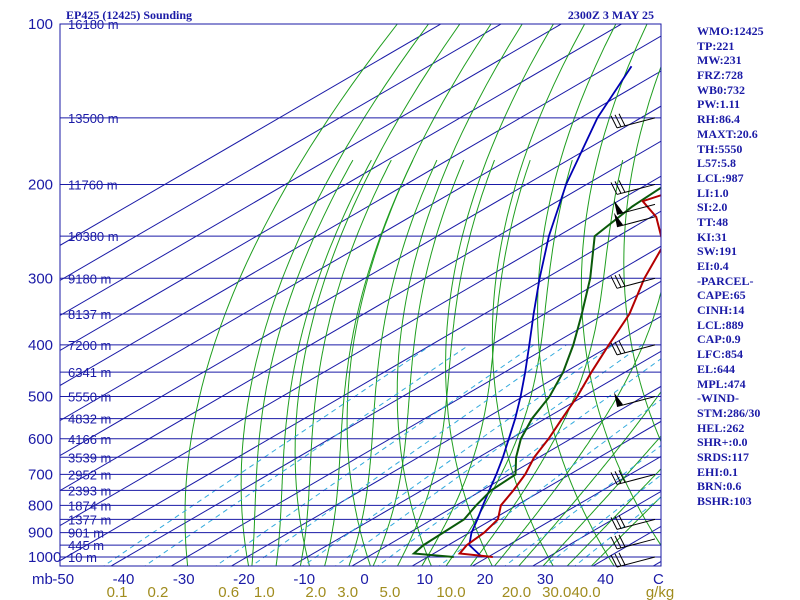  Describe the element at coordinates (40, 474) in the screenshot. I see `pressure-tick-label: 700` at that location.